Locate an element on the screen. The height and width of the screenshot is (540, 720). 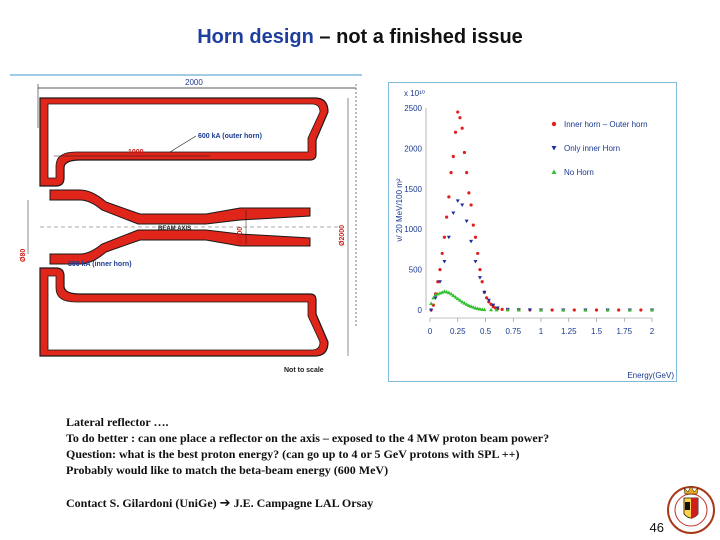
notes-line-1: Lateral reflector …. is located at coordinates (117, 422).